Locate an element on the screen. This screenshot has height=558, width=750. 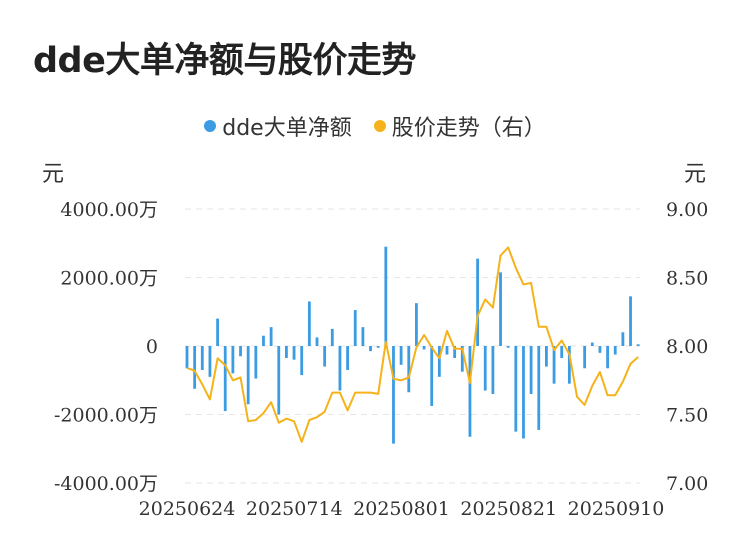
left-axis-unit: 元 is located at coordinates (53, 174).